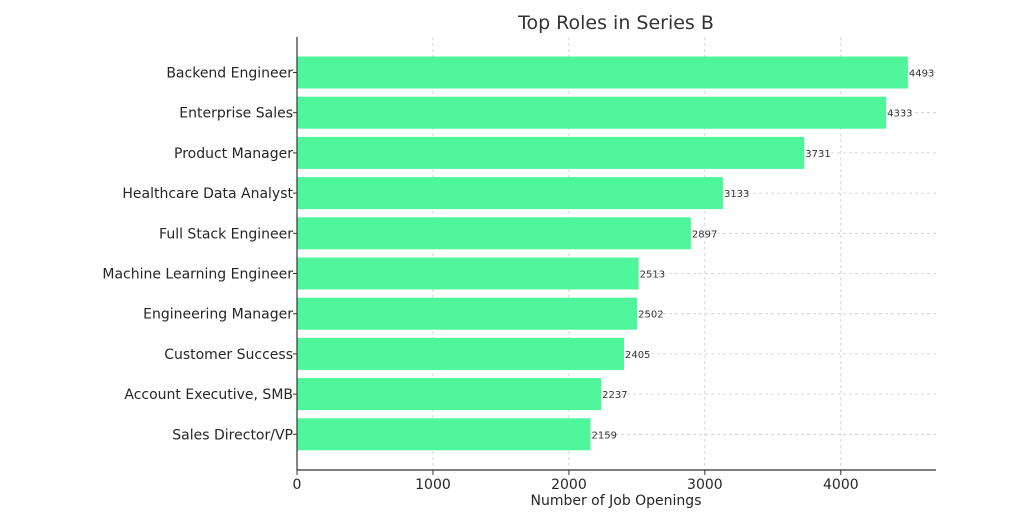  What do you see at coordinates (604, 435) in the screenshot?
I see `data-label: 2159` at bounding box center [604, 435].